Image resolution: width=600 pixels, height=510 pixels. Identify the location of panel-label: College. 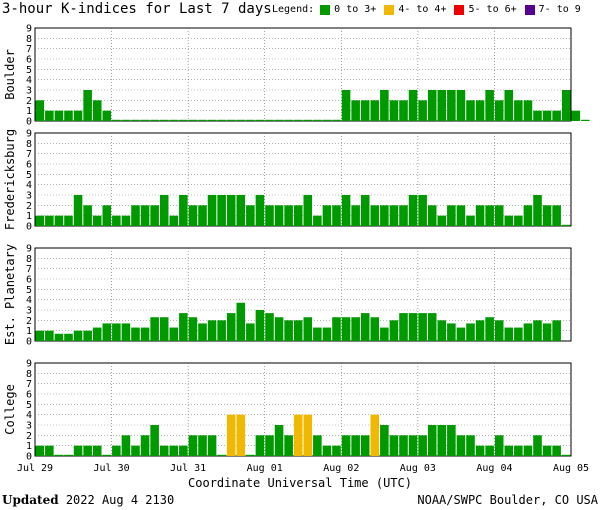
(10, 409).